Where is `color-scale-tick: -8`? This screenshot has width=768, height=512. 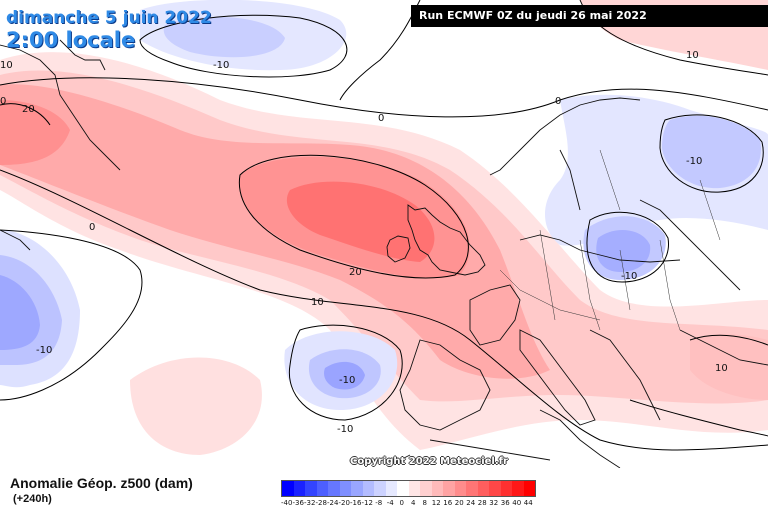 color-scale-tick: -8 is located at coordinates (379, 503).